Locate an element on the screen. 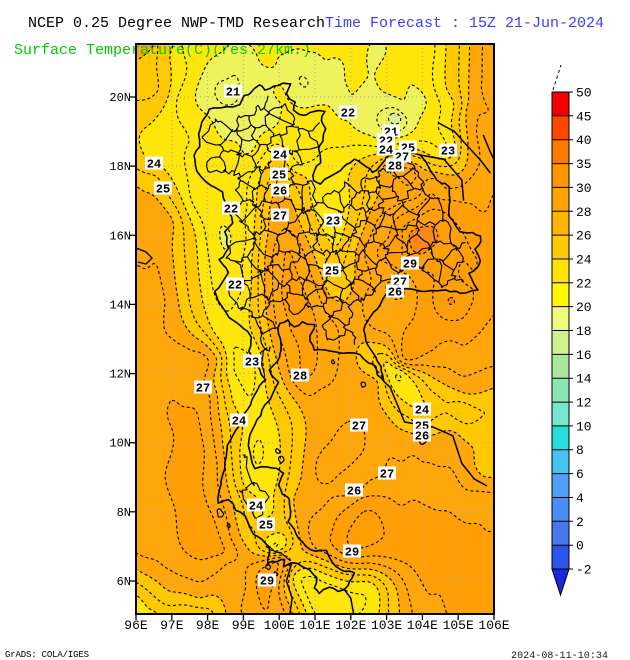  svg-text: 103E is located at coordinates (386, 625).